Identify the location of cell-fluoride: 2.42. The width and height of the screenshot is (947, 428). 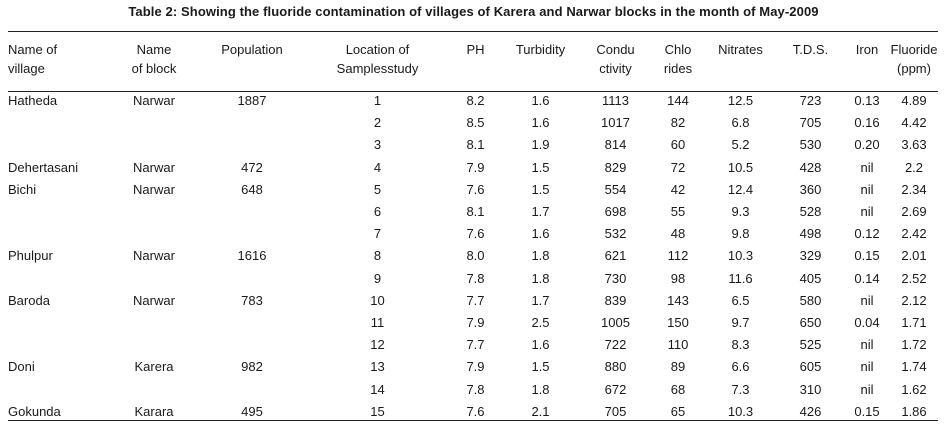
(914, 234).